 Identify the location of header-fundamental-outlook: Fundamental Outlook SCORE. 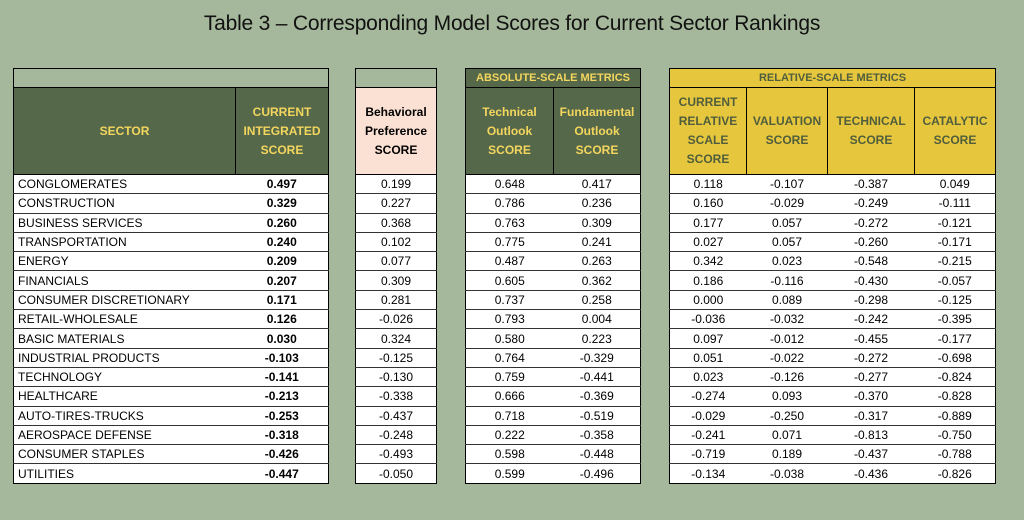
(597, 131).